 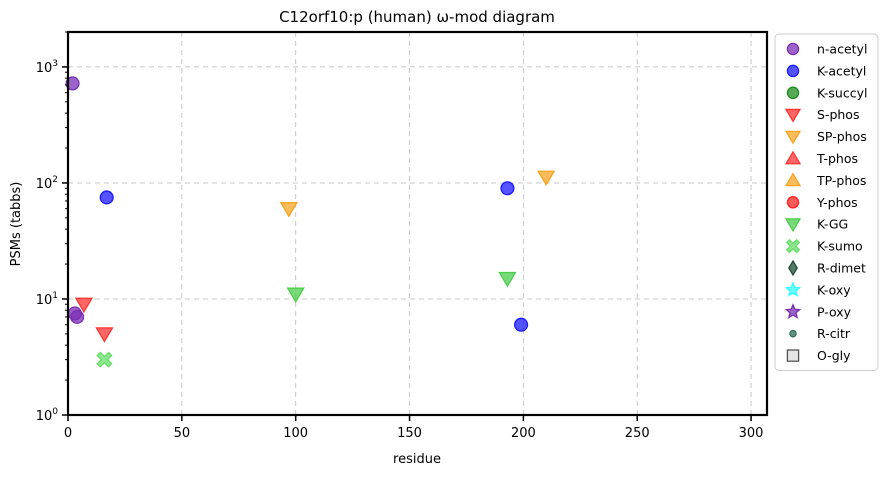 What do you see at coordinates (52, 227) in the screenshot?
I see `y-axis: 10⁰ 10¹ 10² 10³` at bounding box center [52, 227].